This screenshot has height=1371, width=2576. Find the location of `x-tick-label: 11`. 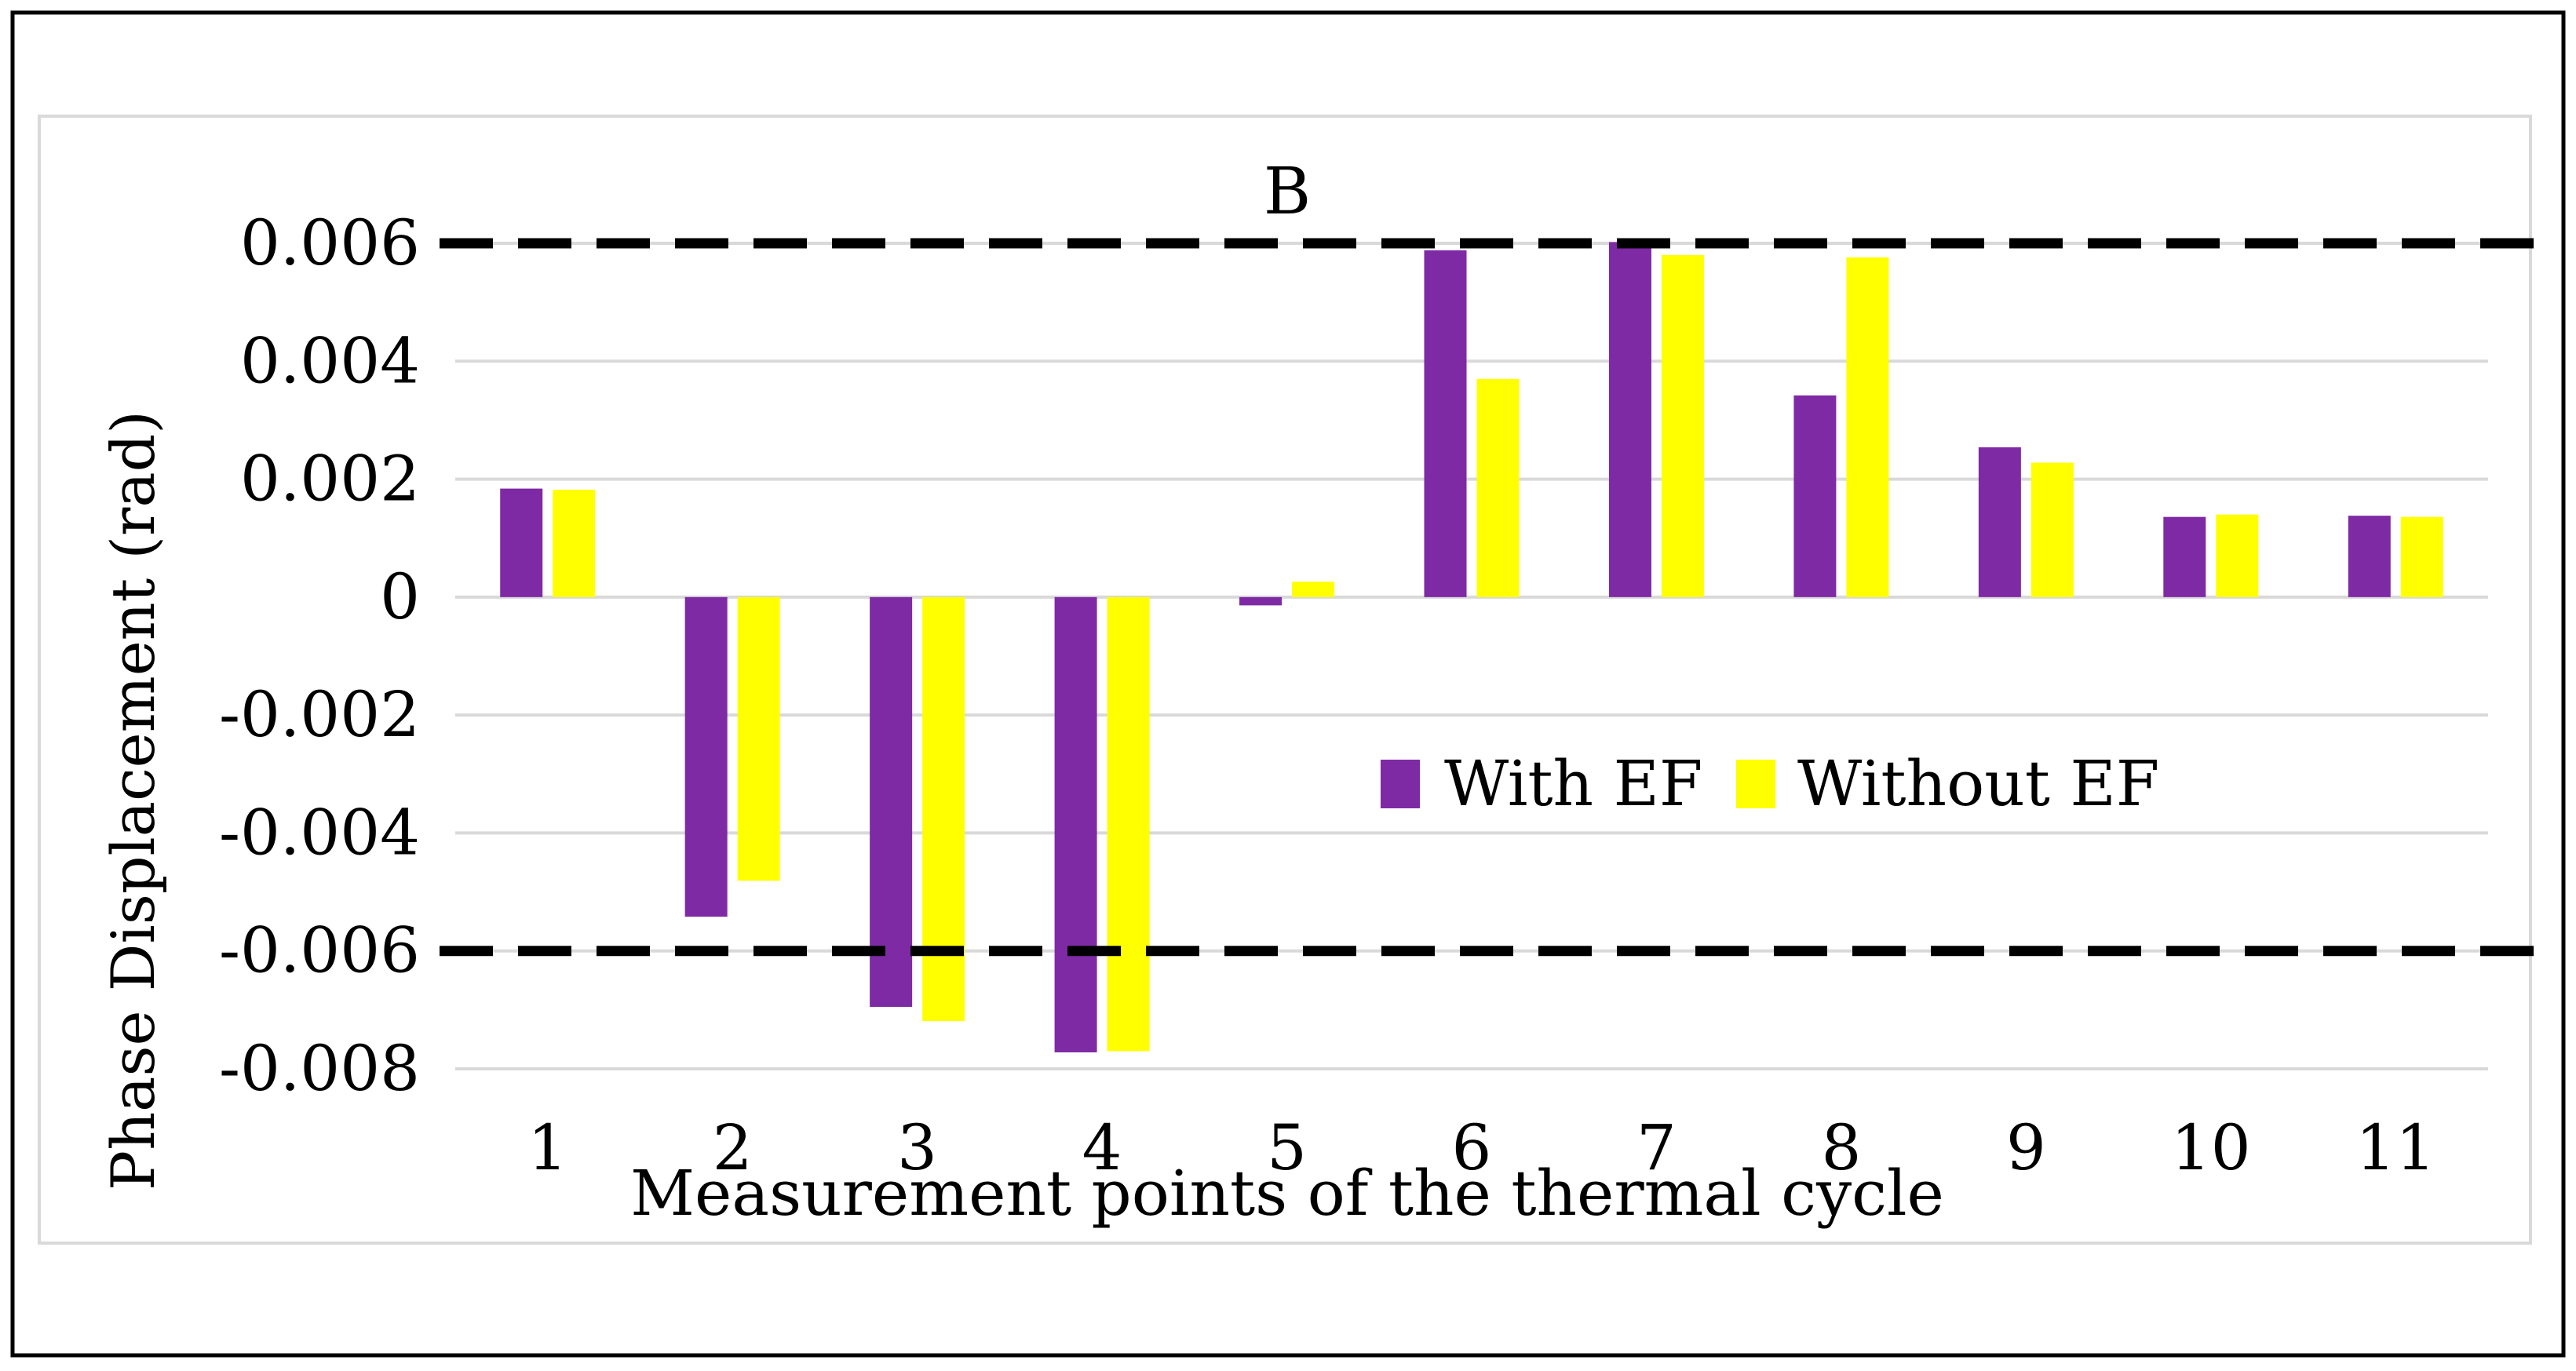

x-tick-label: 11 is located at coordinates (2395, 1147).